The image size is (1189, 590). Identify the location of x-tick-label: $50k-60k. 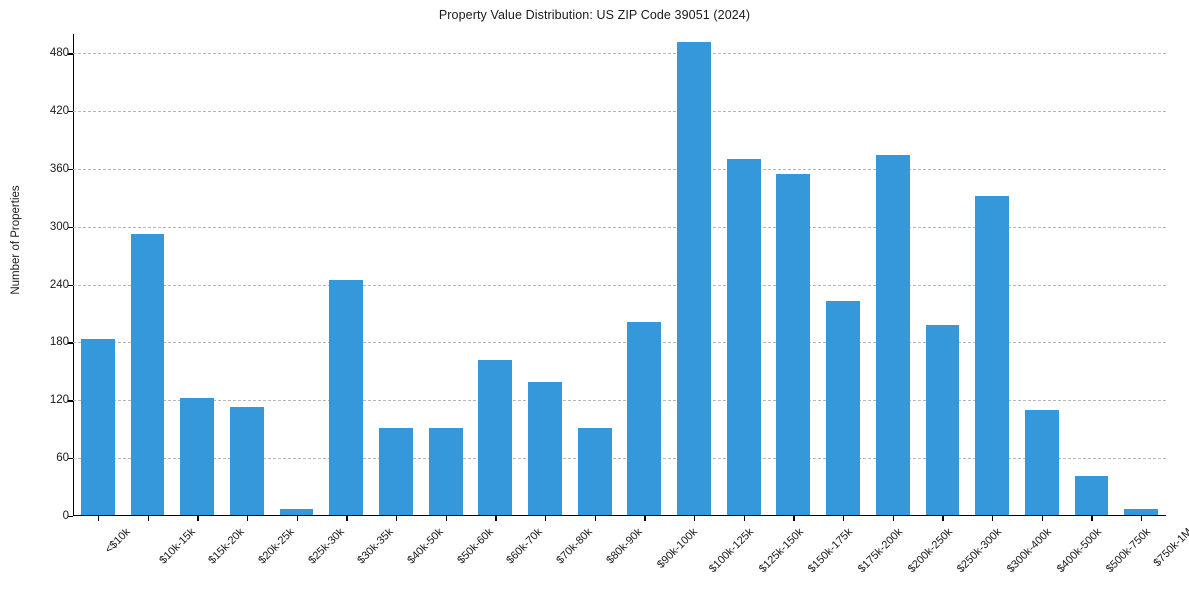
(475, 546).